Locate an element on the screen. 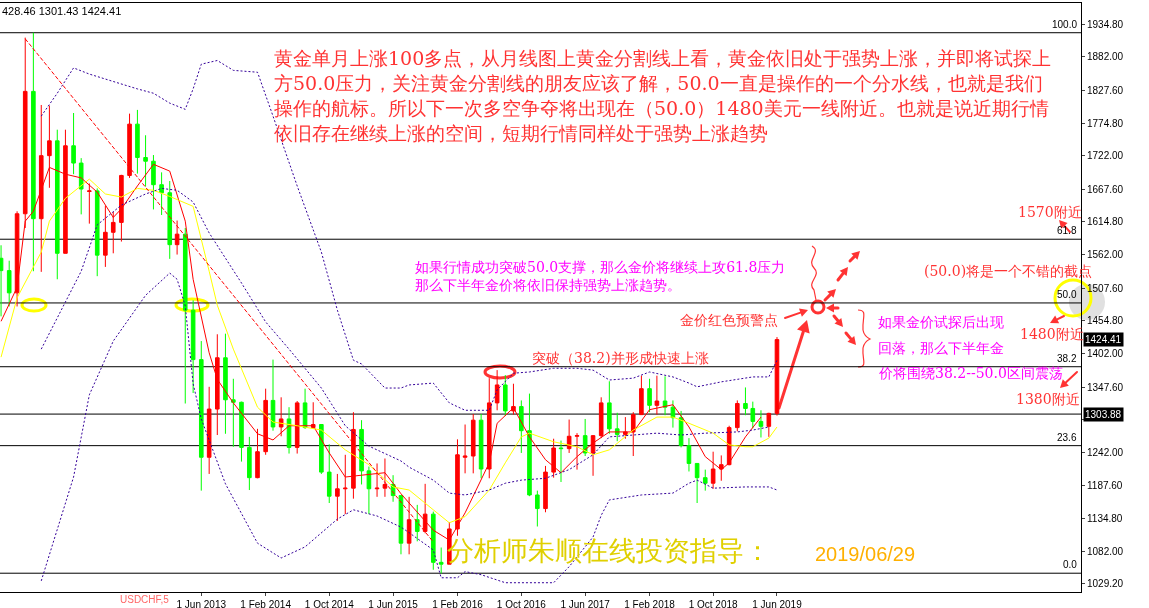 The height and width of the screenshot is (608, 1149). x-tick-label: 1 Jun 2015 is located at coordinates (393, 603).